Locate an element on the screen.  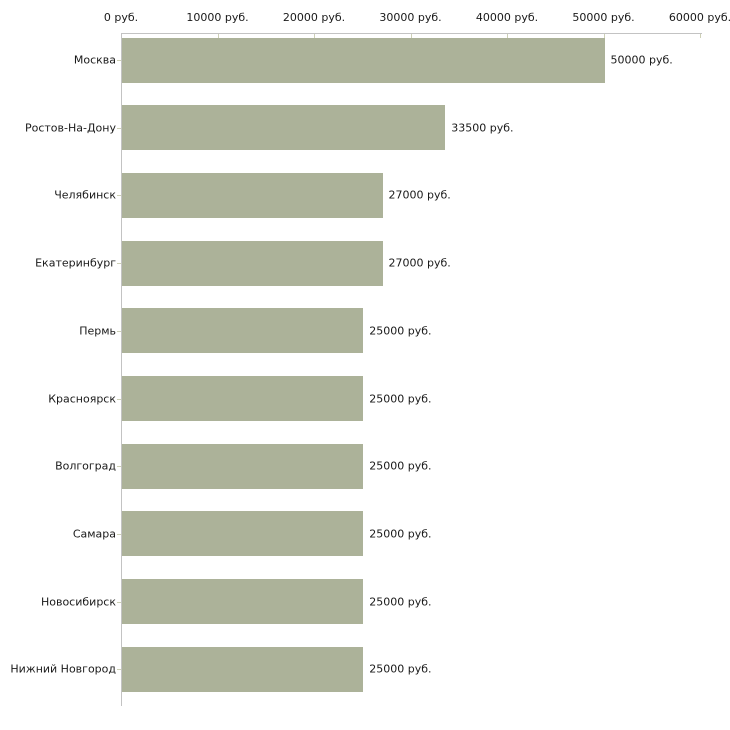
bar-row: Челябинск 27000 руб. is located at coordinates (365, 195).